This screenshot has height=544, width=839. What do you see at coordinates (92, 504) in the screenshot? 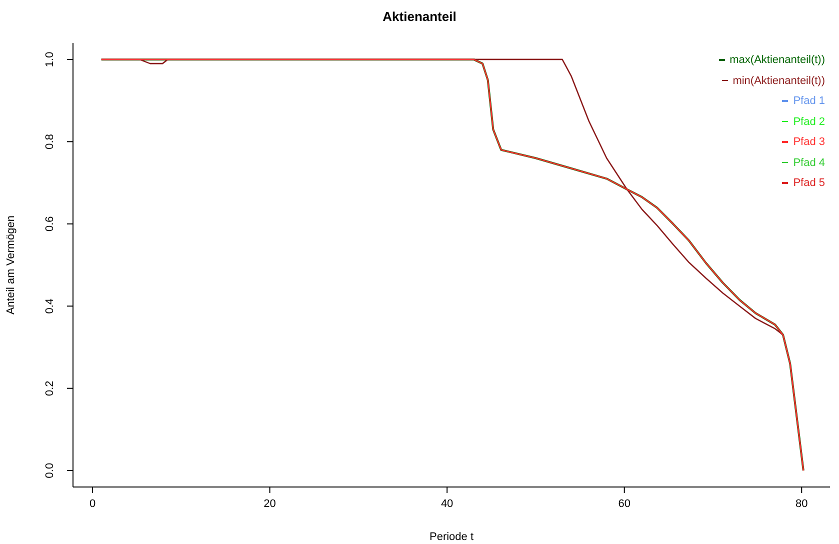
I see `x-tick-label: 0` at bounding box center [92, 504].